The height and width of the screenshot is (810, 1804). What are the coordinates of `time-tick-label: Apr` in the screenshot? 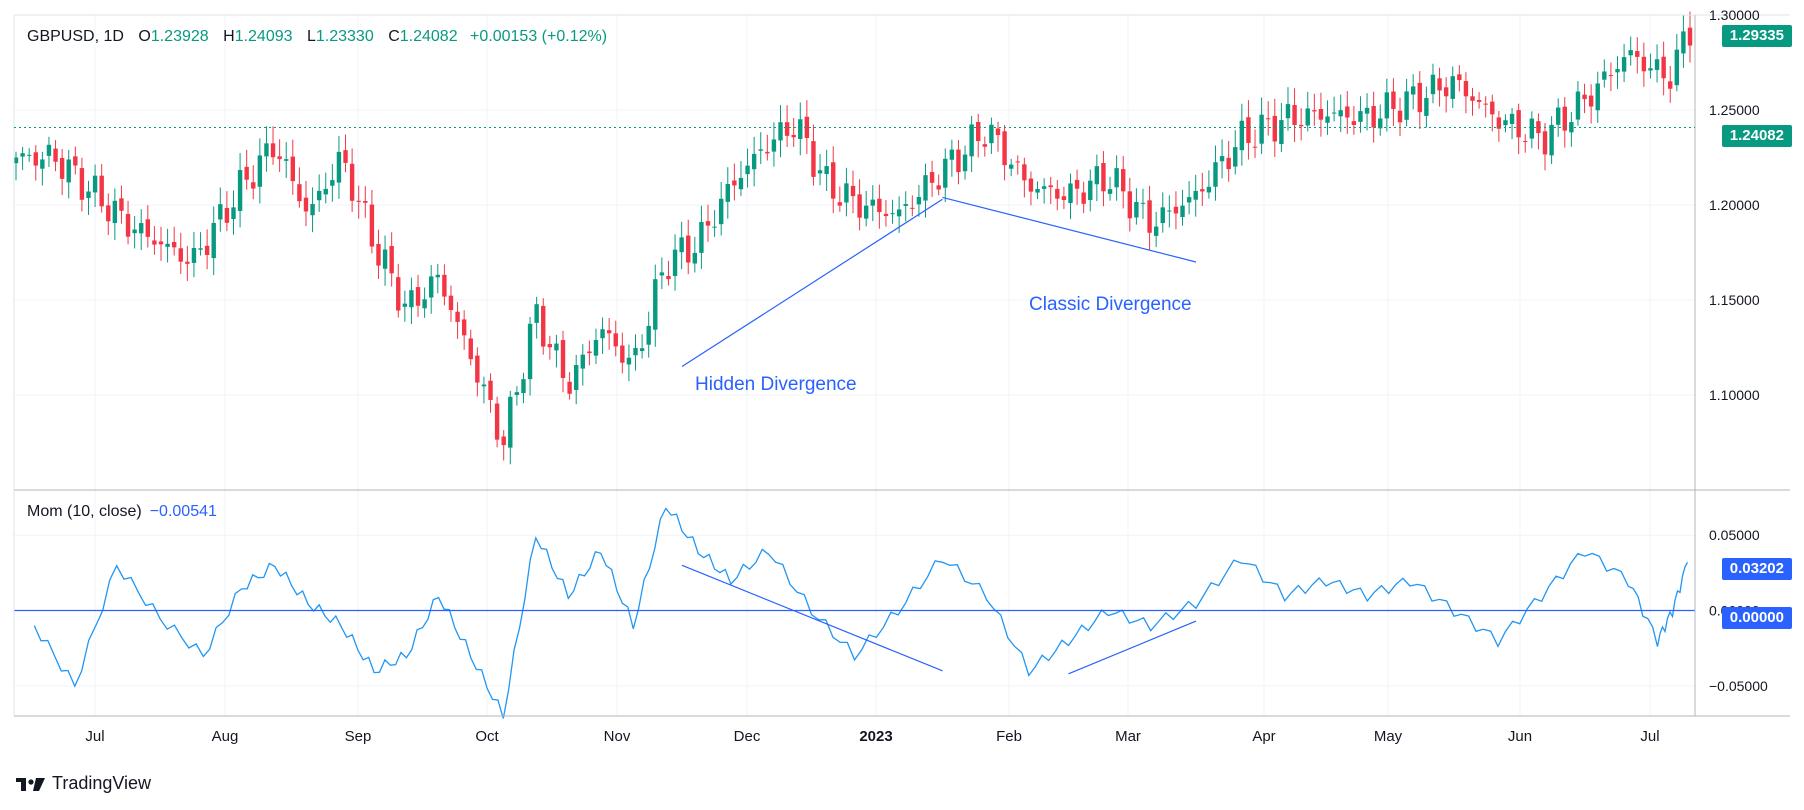 It's located at (1263, 736).